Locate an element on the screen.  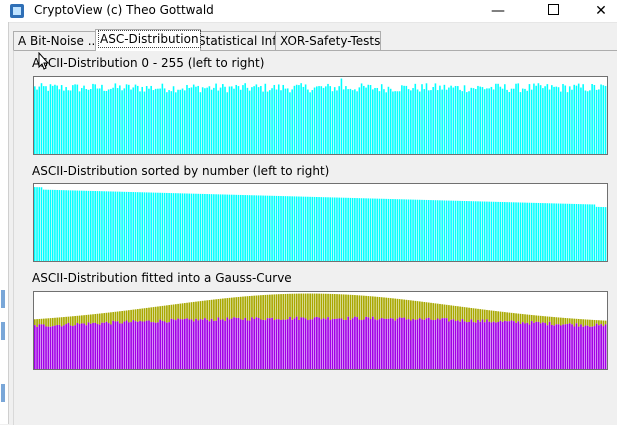
title-bar: CryptoView (c) Theo Gottwald — ✕ is located at coordinates (308, 11).